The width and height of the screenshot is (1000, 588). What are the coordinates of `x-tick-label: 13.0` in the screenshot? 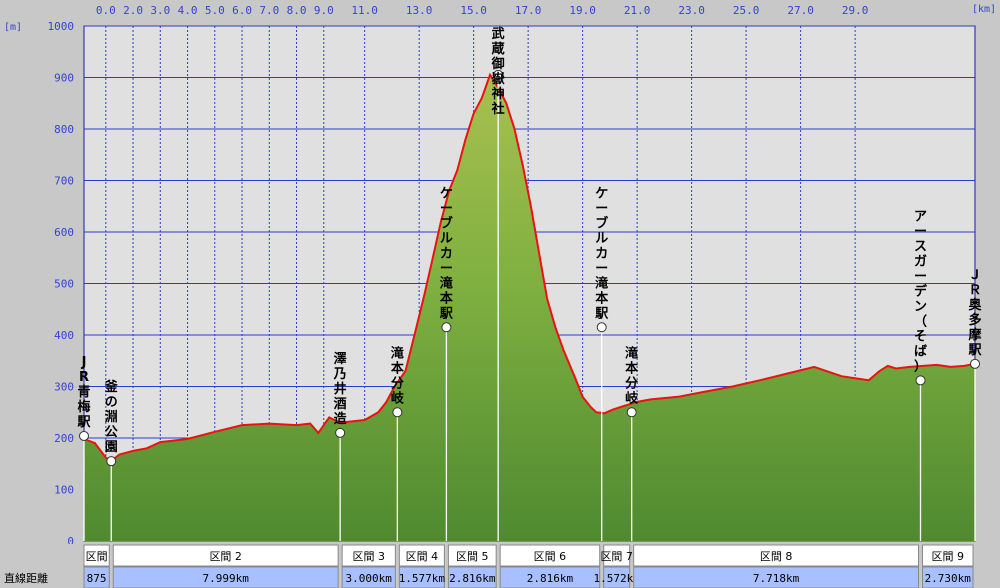 It's located at (419, 10).